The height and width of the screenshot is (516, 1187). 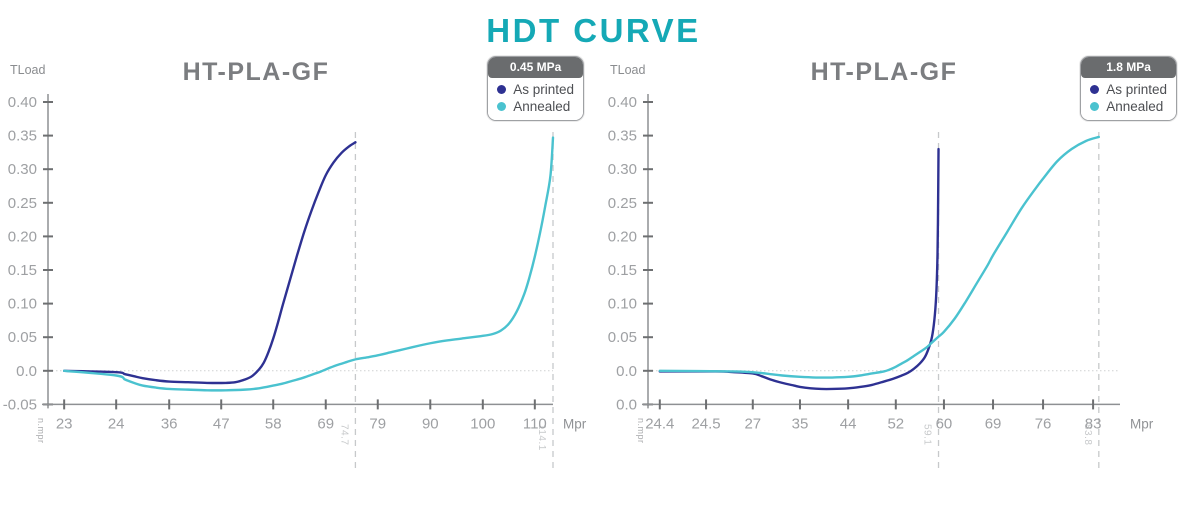 I want to click on marker-label-114.1: 114.1, so click(x=541, y=437).